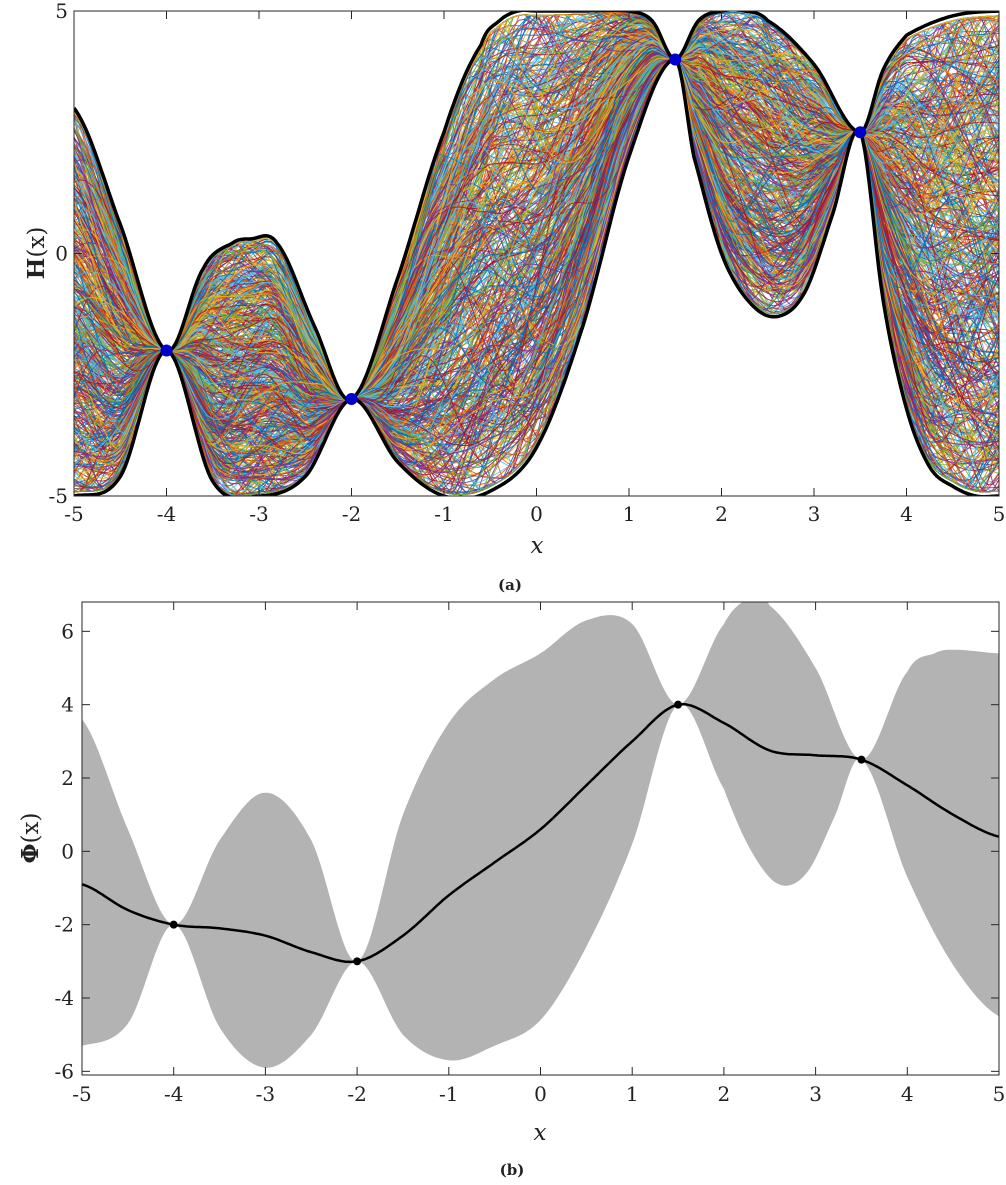 Image resolution: width=1006 pixels, height=1185 pixels. Describe the element at coordinates (64, 998) in the screenshot. I see `y-tick-label: -4` at that location.